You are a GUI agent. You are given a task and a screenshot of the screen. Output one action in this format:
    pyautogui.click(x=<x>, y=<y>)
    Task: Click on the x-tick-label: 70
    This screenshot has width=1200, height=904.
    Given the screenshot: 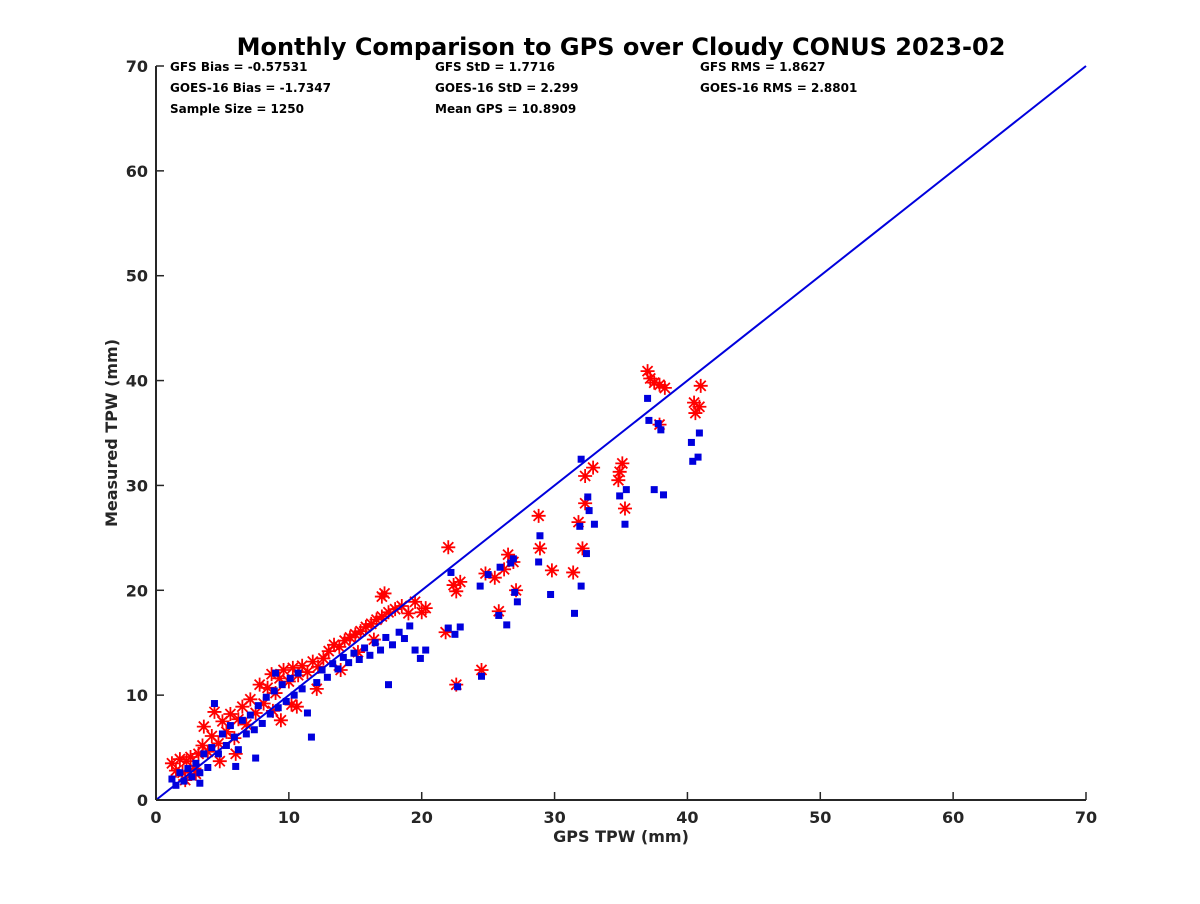 What is the action you would take?
    pyautogui.click(x=1086, y=817)
    